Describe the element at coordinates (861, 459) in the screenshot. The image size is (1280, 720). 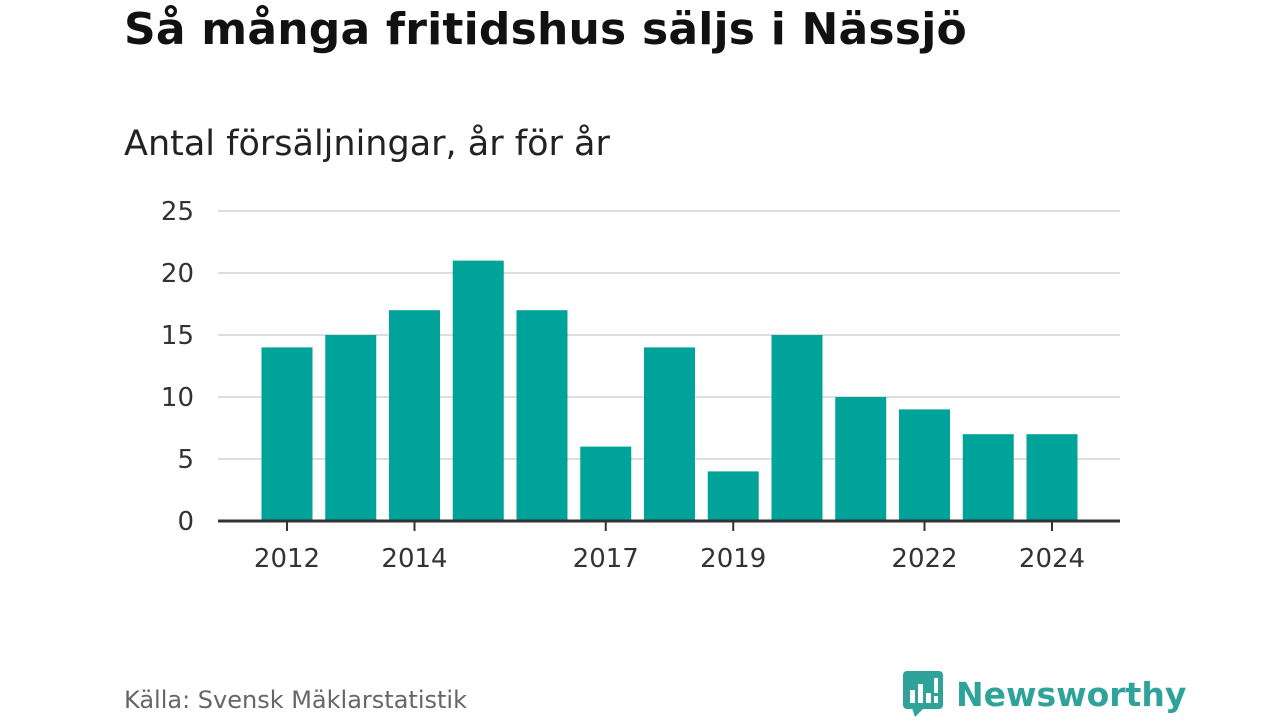
I see `bar-2021` at that location.